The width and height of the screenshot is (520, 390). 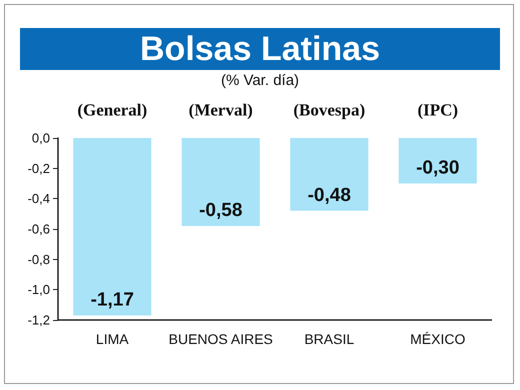 I want to click on y-tick-label: 0,0, so click(x=41, y=138).